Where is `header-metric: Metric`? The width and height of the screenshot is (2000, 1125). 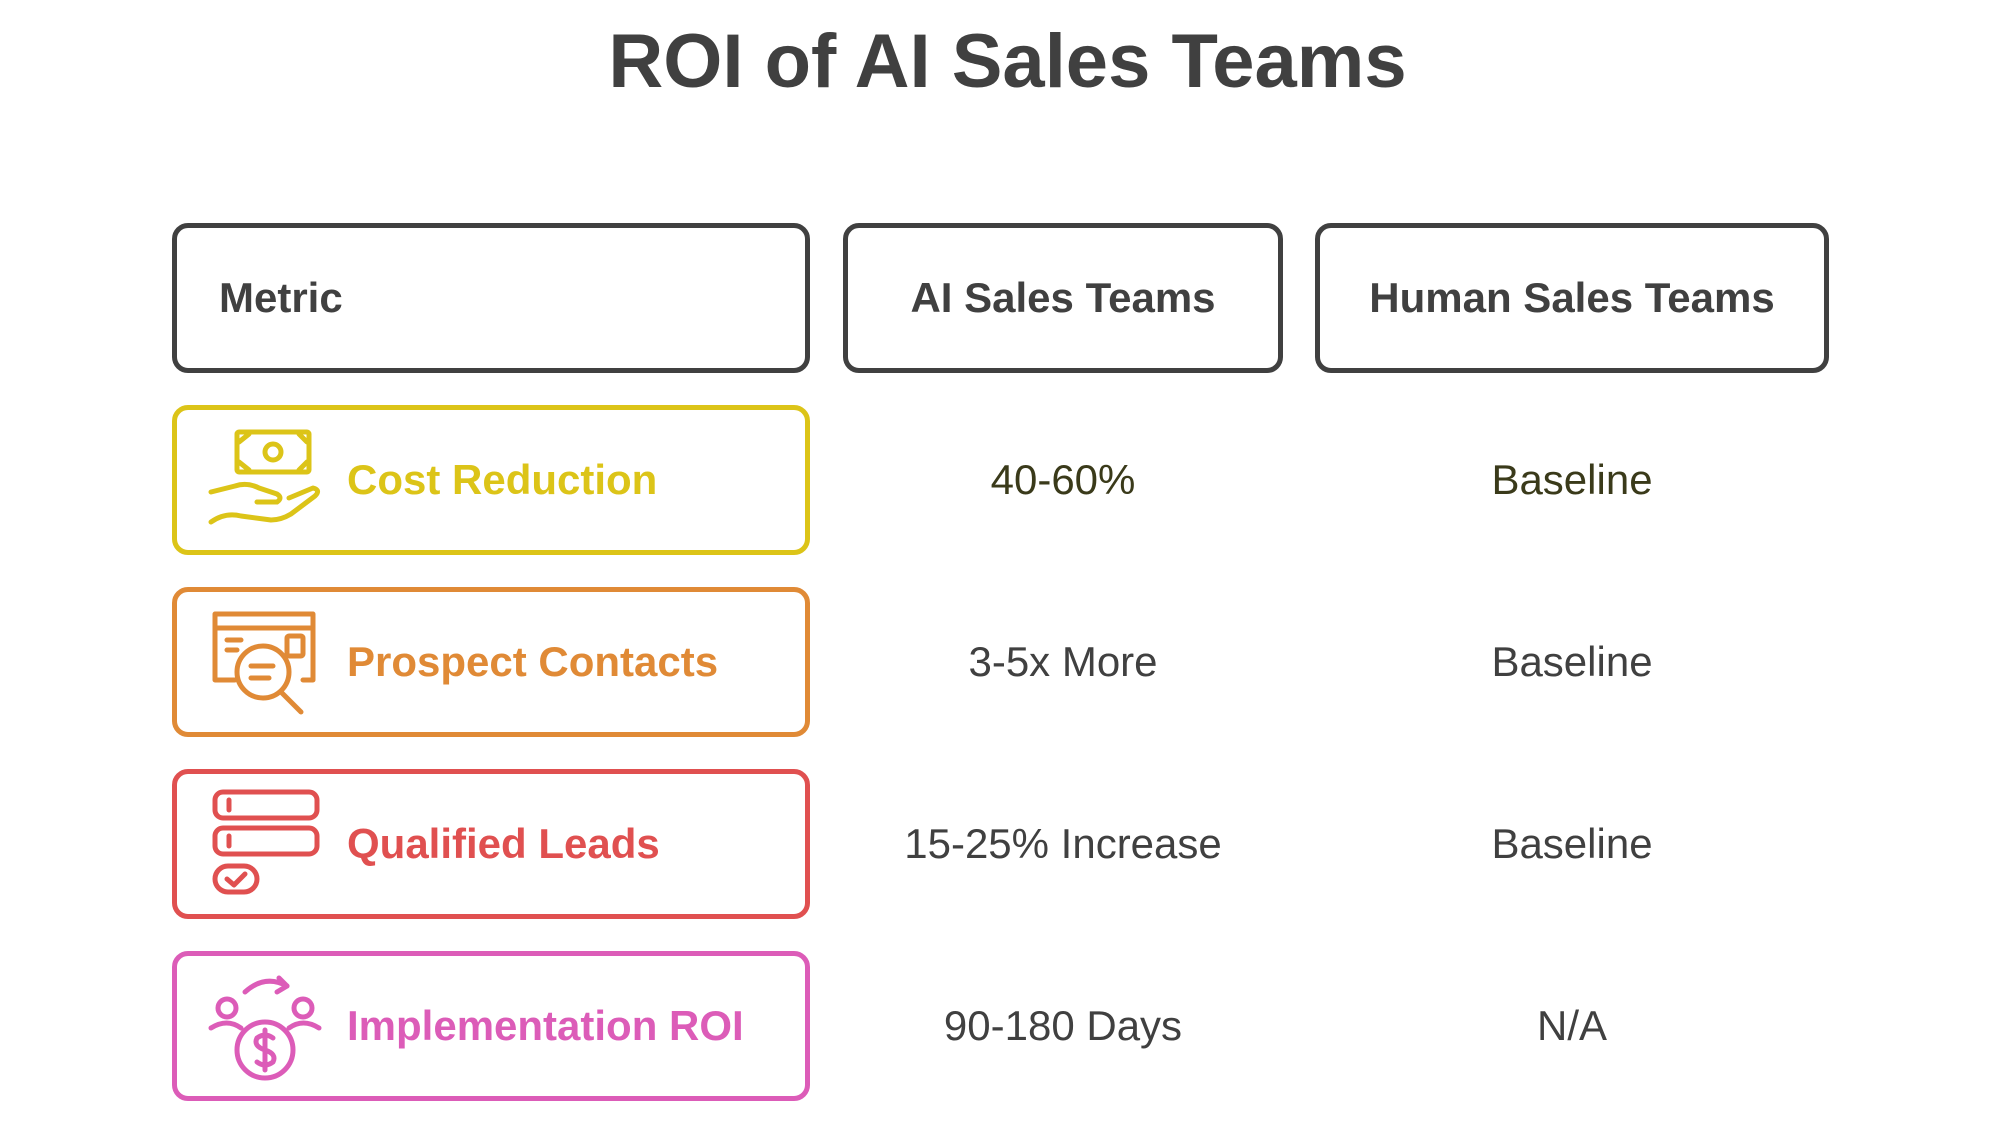
header-metric: Metric is located at coordinates (491, 298).